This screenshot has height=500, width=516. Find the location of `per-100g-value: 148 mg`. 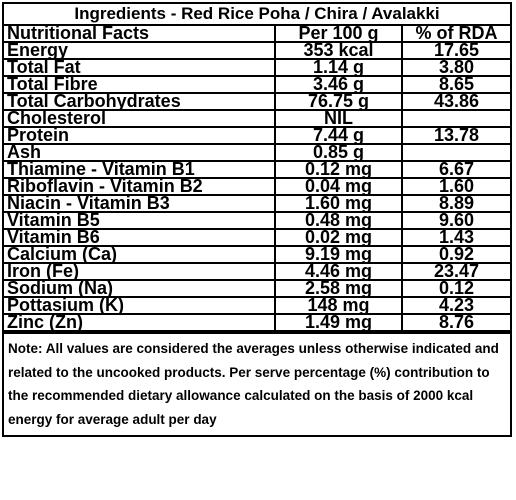

per-100g-value: 148 mg is located at coordinates (338, 305).